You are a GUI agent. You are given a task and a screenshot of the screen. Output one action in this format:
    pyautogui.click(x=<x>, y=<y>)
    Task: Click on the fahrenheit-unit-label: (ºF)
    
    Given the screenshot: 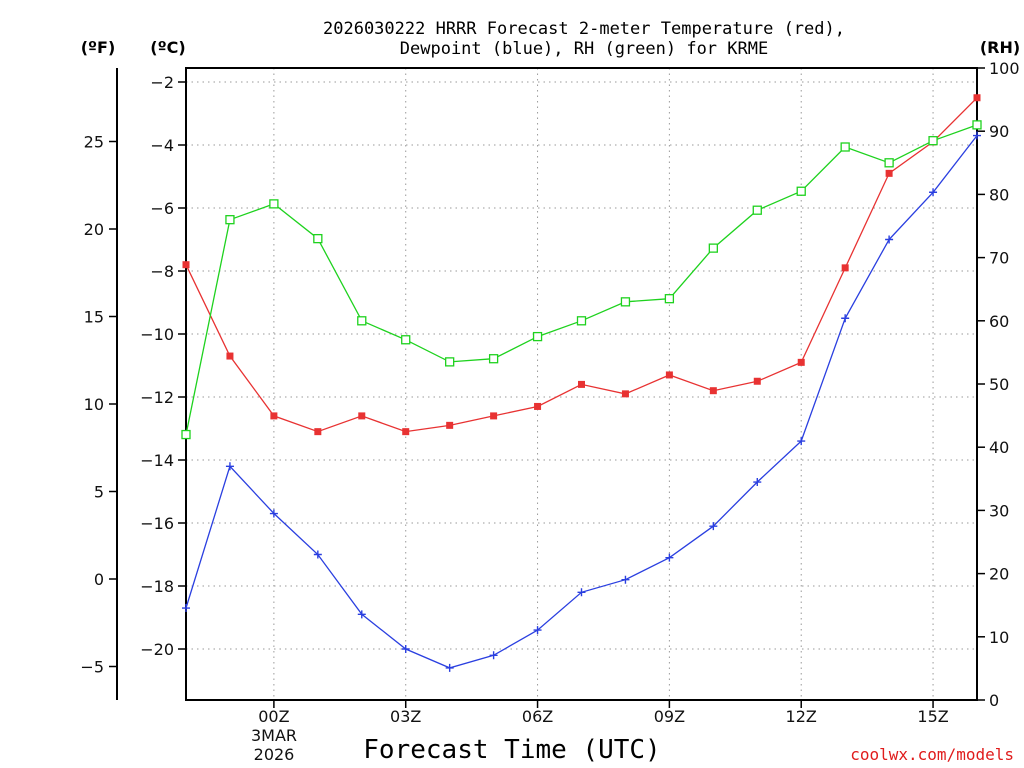 What is the action you would take?
    pyautogui.click(x=98, y=47)
    